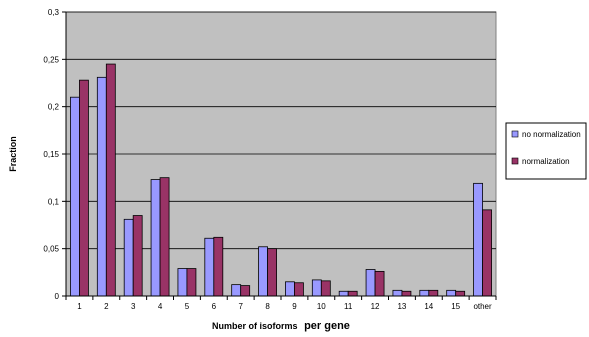 This screenshot has height=337, width=589. I want to click on x-tick-label: 7, so click(240, 306).